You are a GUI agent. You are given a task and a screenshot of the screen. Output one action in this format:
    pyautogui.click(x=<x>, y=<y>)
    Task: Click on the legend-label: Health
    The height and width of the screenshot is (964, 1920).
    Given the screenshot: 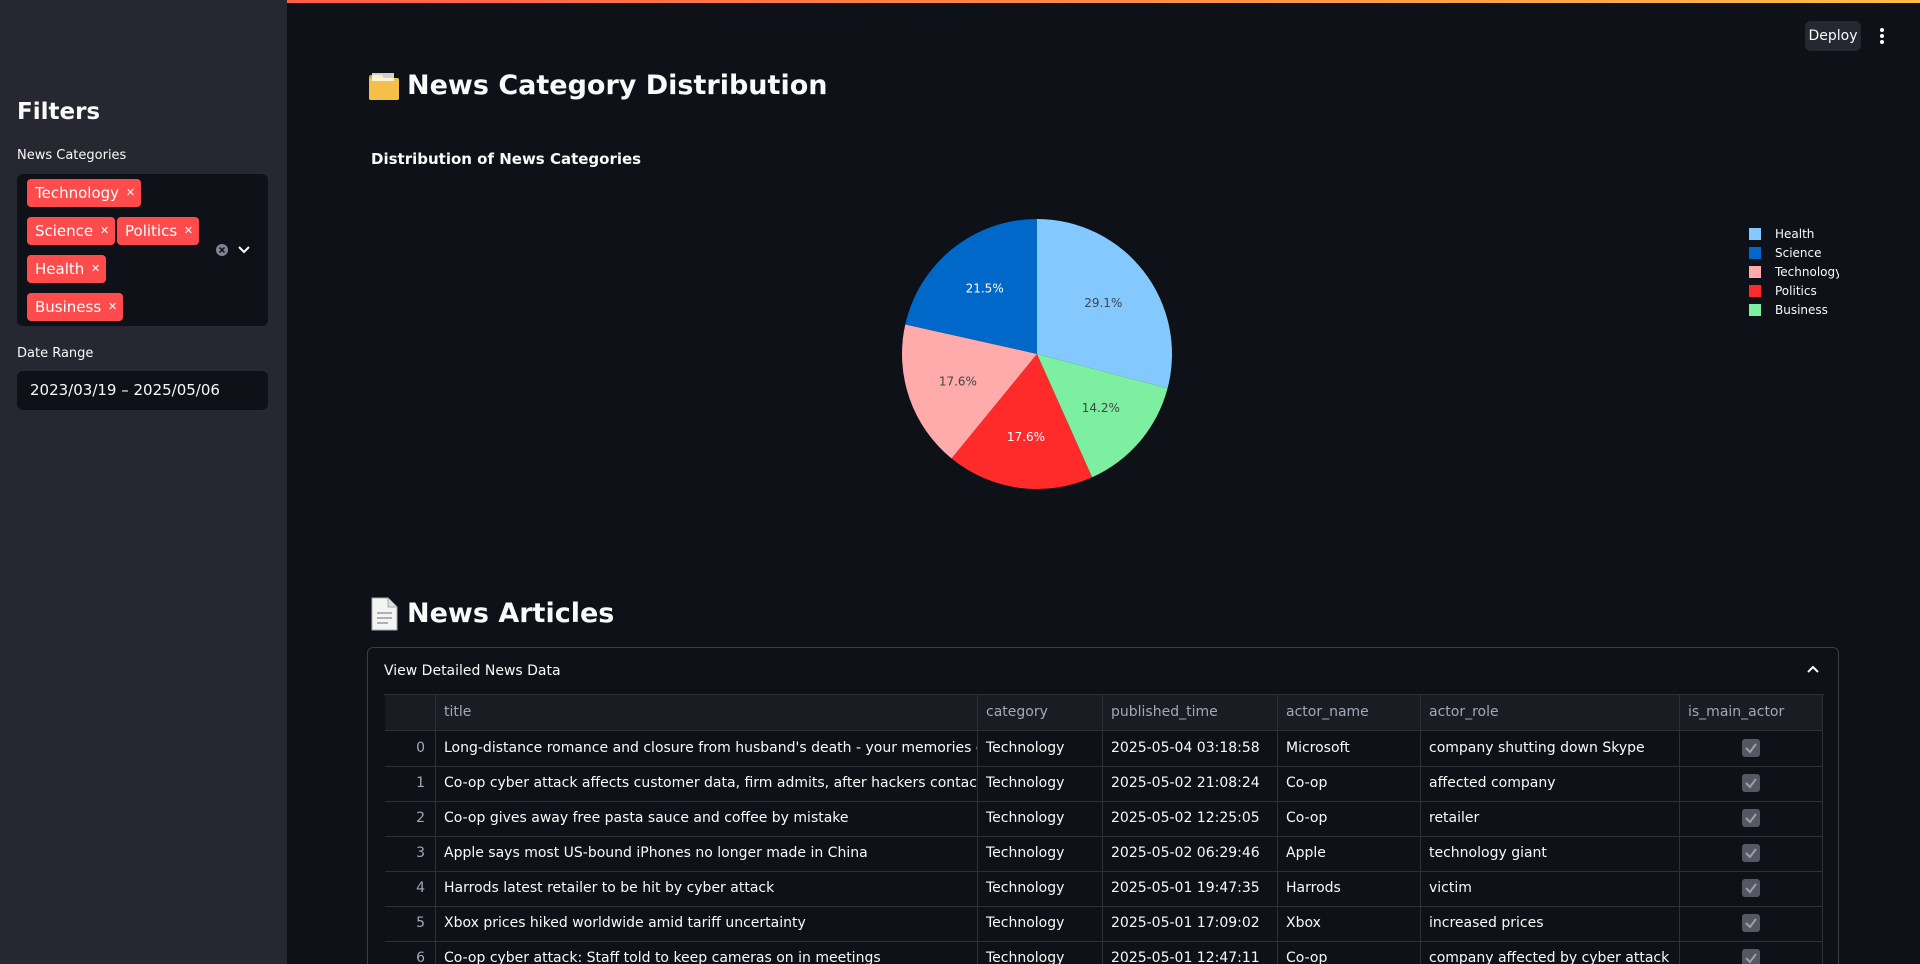 What is the action you would take?
    pyautogui.click(x=1794, y=234)
    